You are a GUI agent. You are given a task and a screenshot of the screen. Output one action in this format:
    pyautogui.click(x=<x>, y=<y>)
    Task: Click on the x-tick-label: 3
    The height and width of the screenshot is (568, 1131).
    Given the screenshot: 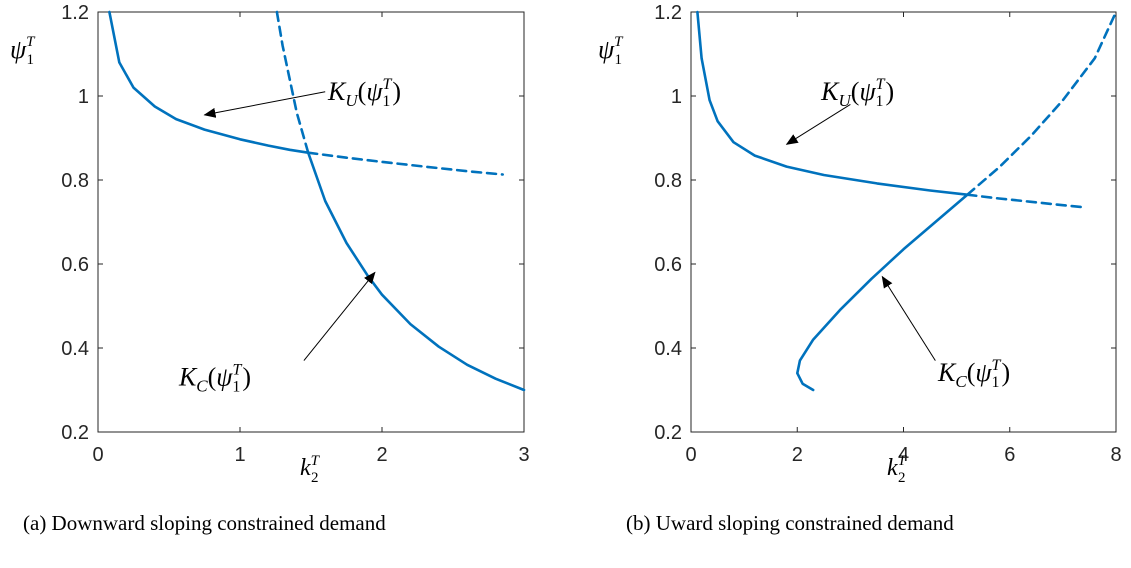 What is the action you would take?
    pyautogui.click(x=523, y=455)
    